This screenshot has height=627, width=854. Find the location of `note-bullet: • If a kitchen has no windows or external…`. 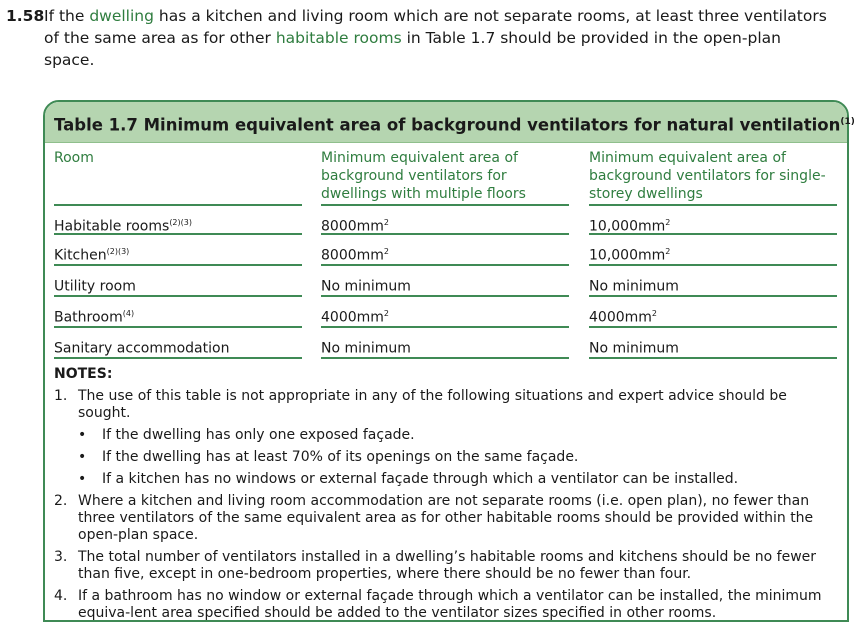

note-bullet: • If a kitchen has no windows or external… is located at coordinates (408, 479).